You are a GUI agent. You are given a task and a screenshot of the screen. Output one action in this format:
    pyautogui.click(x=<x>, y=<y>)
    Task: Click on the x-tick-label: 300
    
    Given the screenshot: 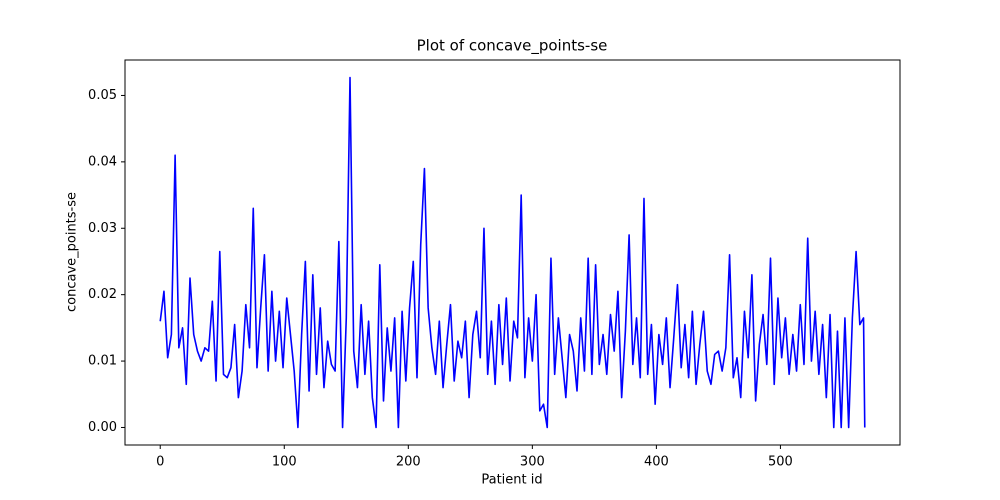 What is the action you would take?
    pyautogui.click(x=532, y=462)
    